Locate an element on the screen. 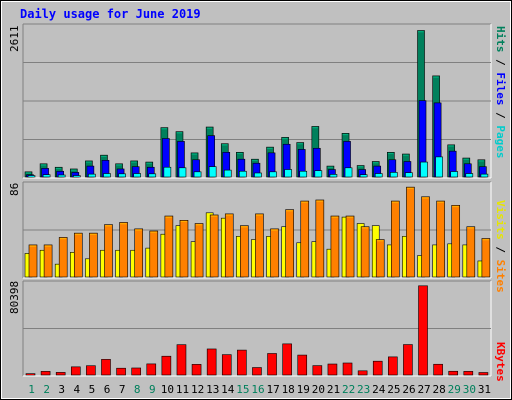 Image resolution: width=512 pixels, height=400 pixels. x-label-day-5: 5 is located at coordinates (92, 389).